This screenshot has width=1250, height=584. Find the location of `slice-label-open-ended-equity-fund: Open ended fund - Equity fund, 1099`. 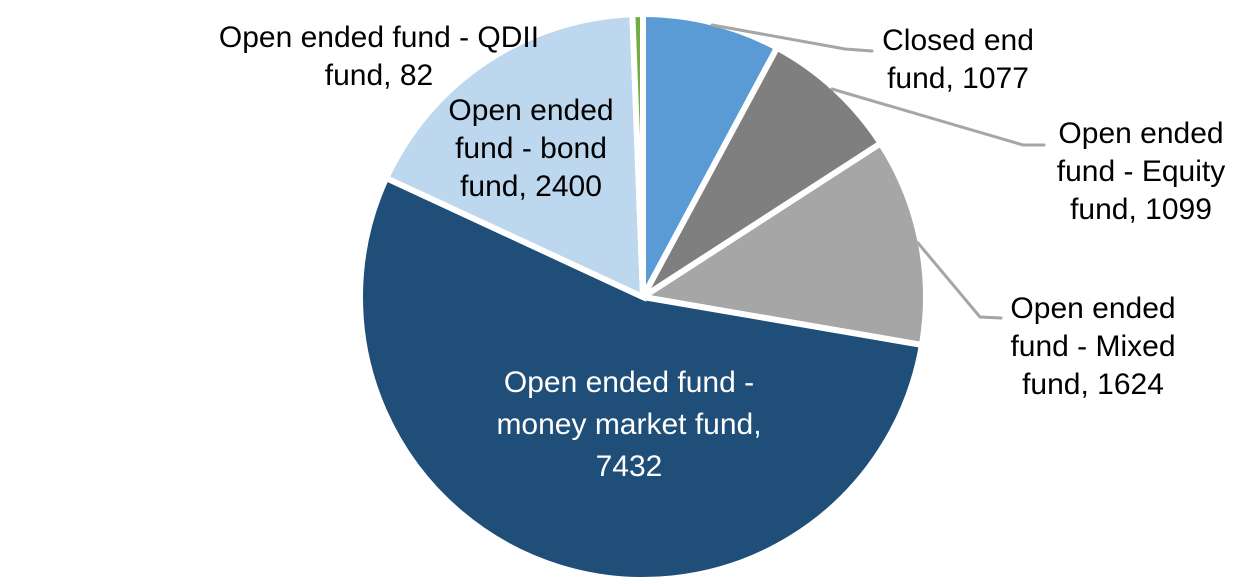

slice-label-open-ended-equity-fund: Open ended fund - Equity fund, 1099 is located at coordinates (1141, 171).